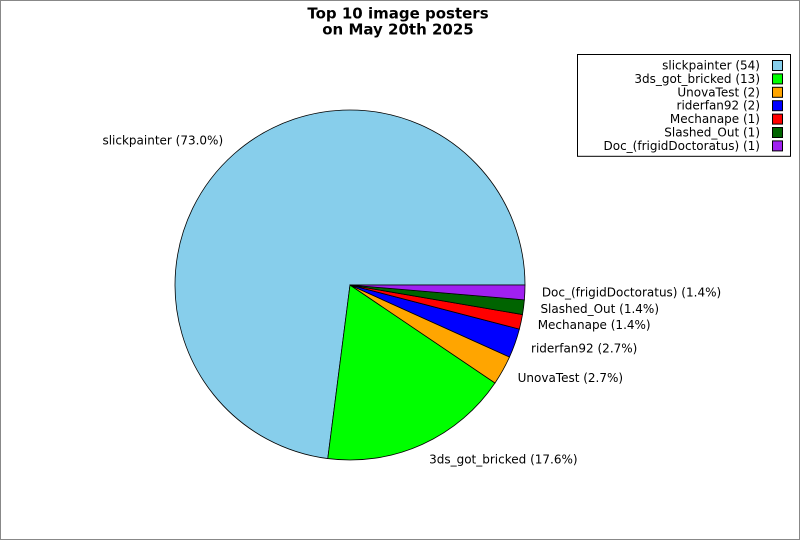 This screenshot has width=800, height=540. I want to click on slice-label: Doc_(frigidDoctoratus) (1.4%), so click(631, 293).